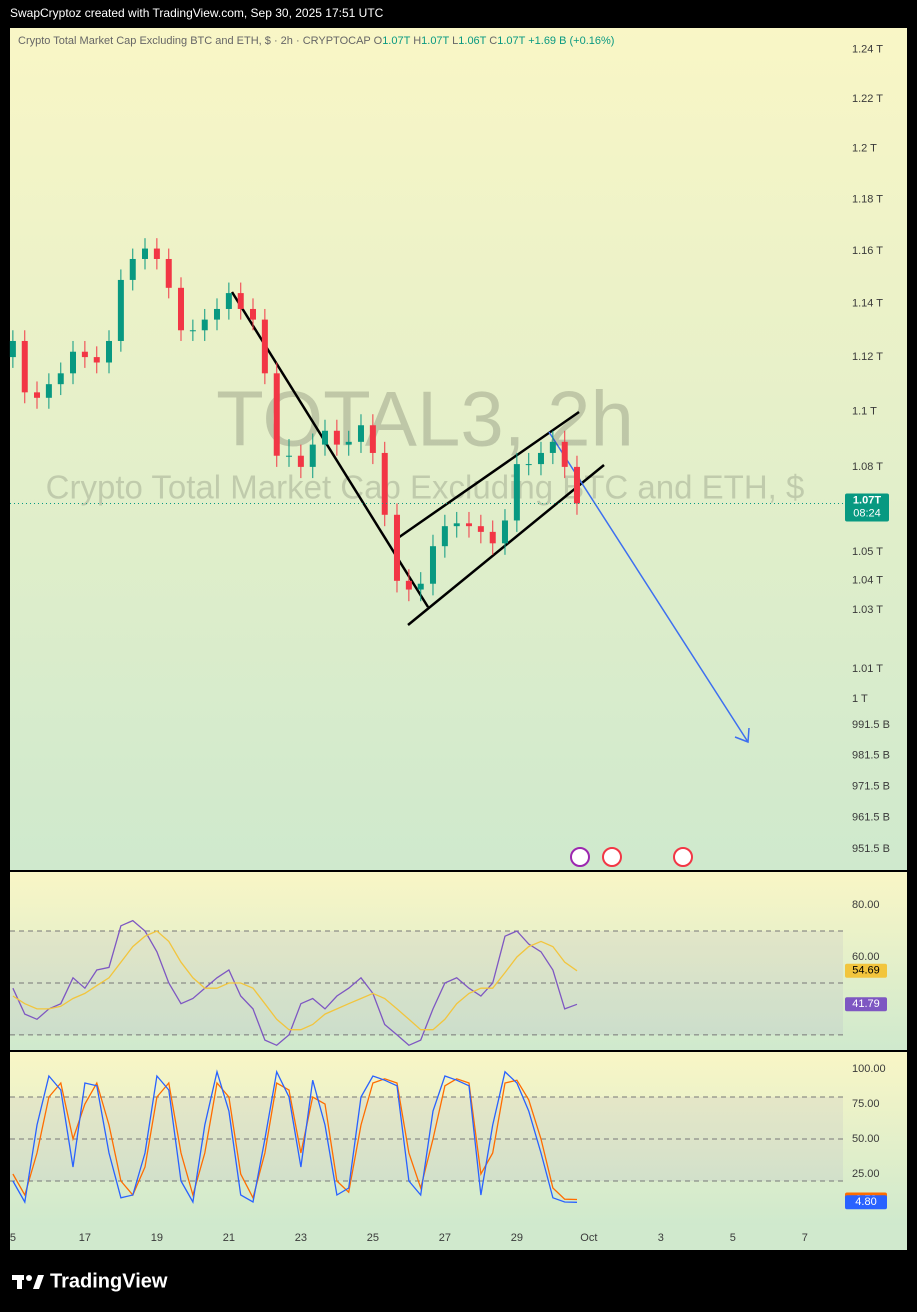  I want to click on value-tag, so click(866, 1202).